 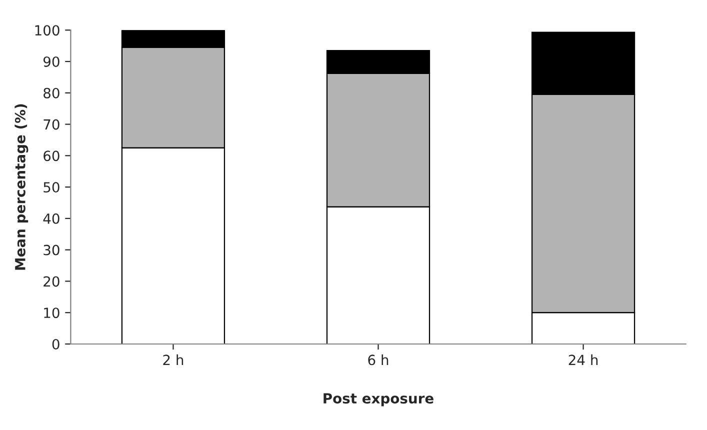 What do you see at coordinates (52, 156) in the screenshot?
I see `y-tick-label: 60` at bounding box center [52, 156].